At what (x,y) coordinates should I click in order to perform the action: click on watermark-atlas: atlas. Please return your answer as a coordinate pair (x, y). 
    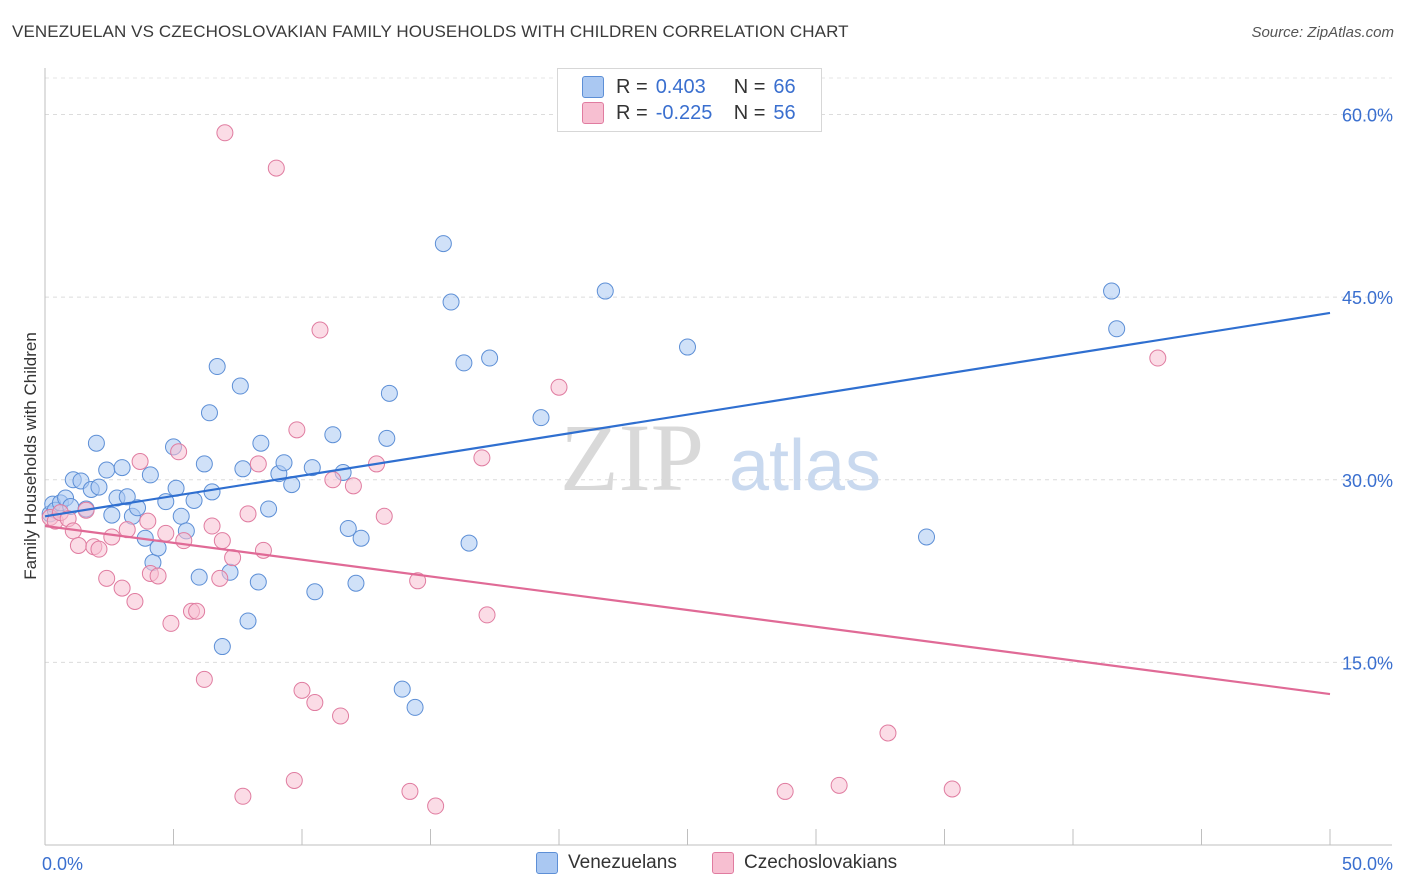
    Looking at the image, I should click on (805, 466).